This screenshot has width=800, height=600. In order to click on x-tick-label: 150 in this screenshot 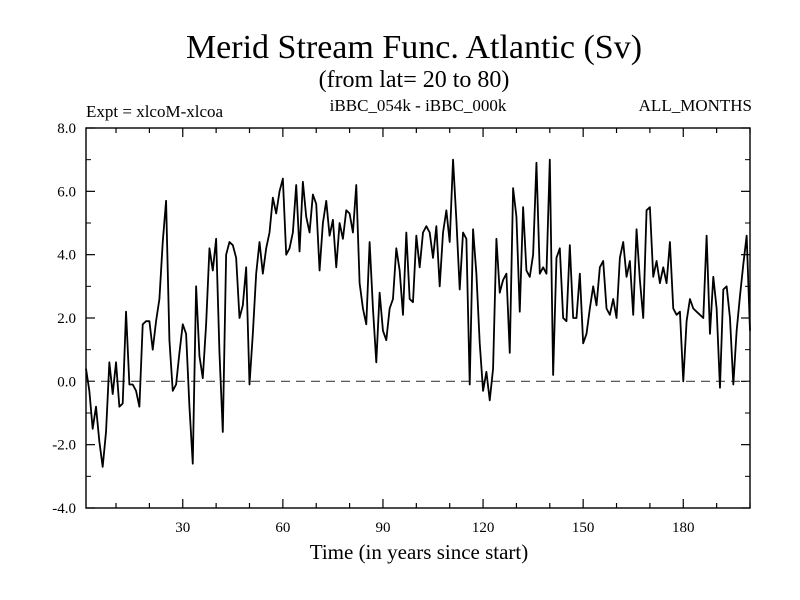, I will do `click(583, 528)`.